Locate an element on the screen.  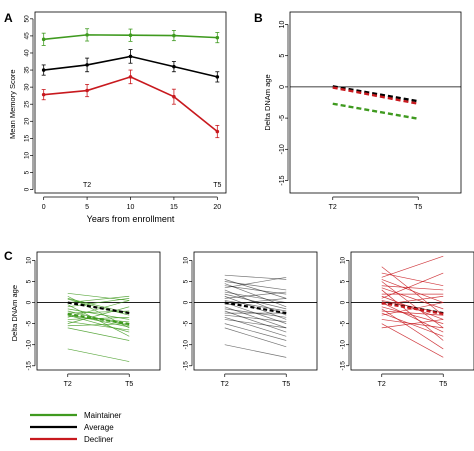
x-tick-label: 0 is located at coordinates (44, 207).